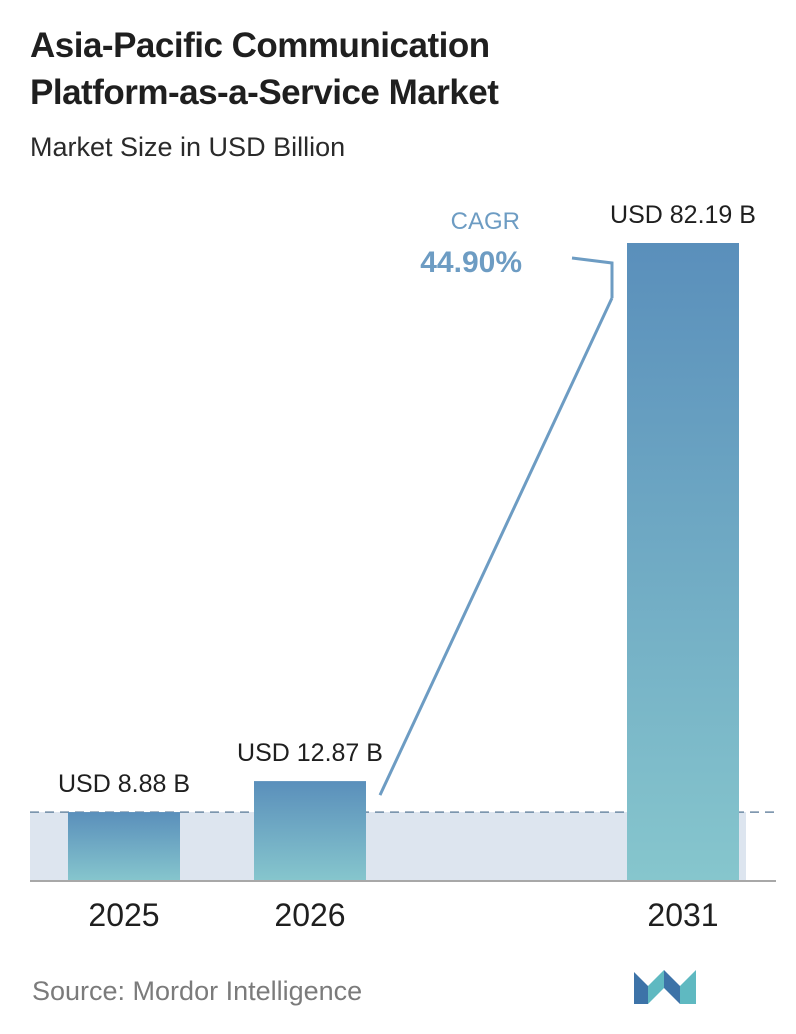 The image size is (796, 1034). What do you see at coordinates (123, 915) in the screenshot?
I see `tick-label-2025: 2025` at bounding box center [123, 915].